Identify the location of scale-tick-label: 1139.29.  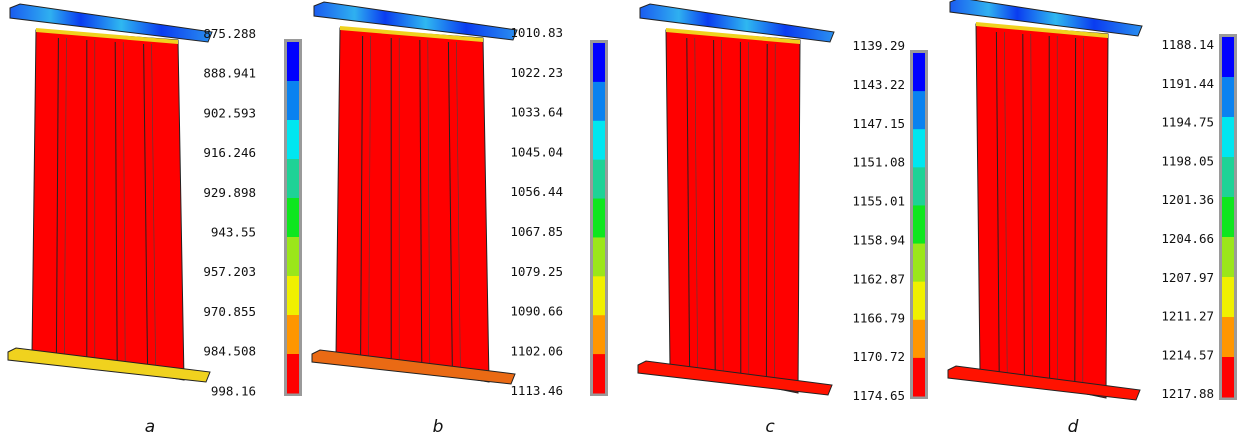
(878, 45).